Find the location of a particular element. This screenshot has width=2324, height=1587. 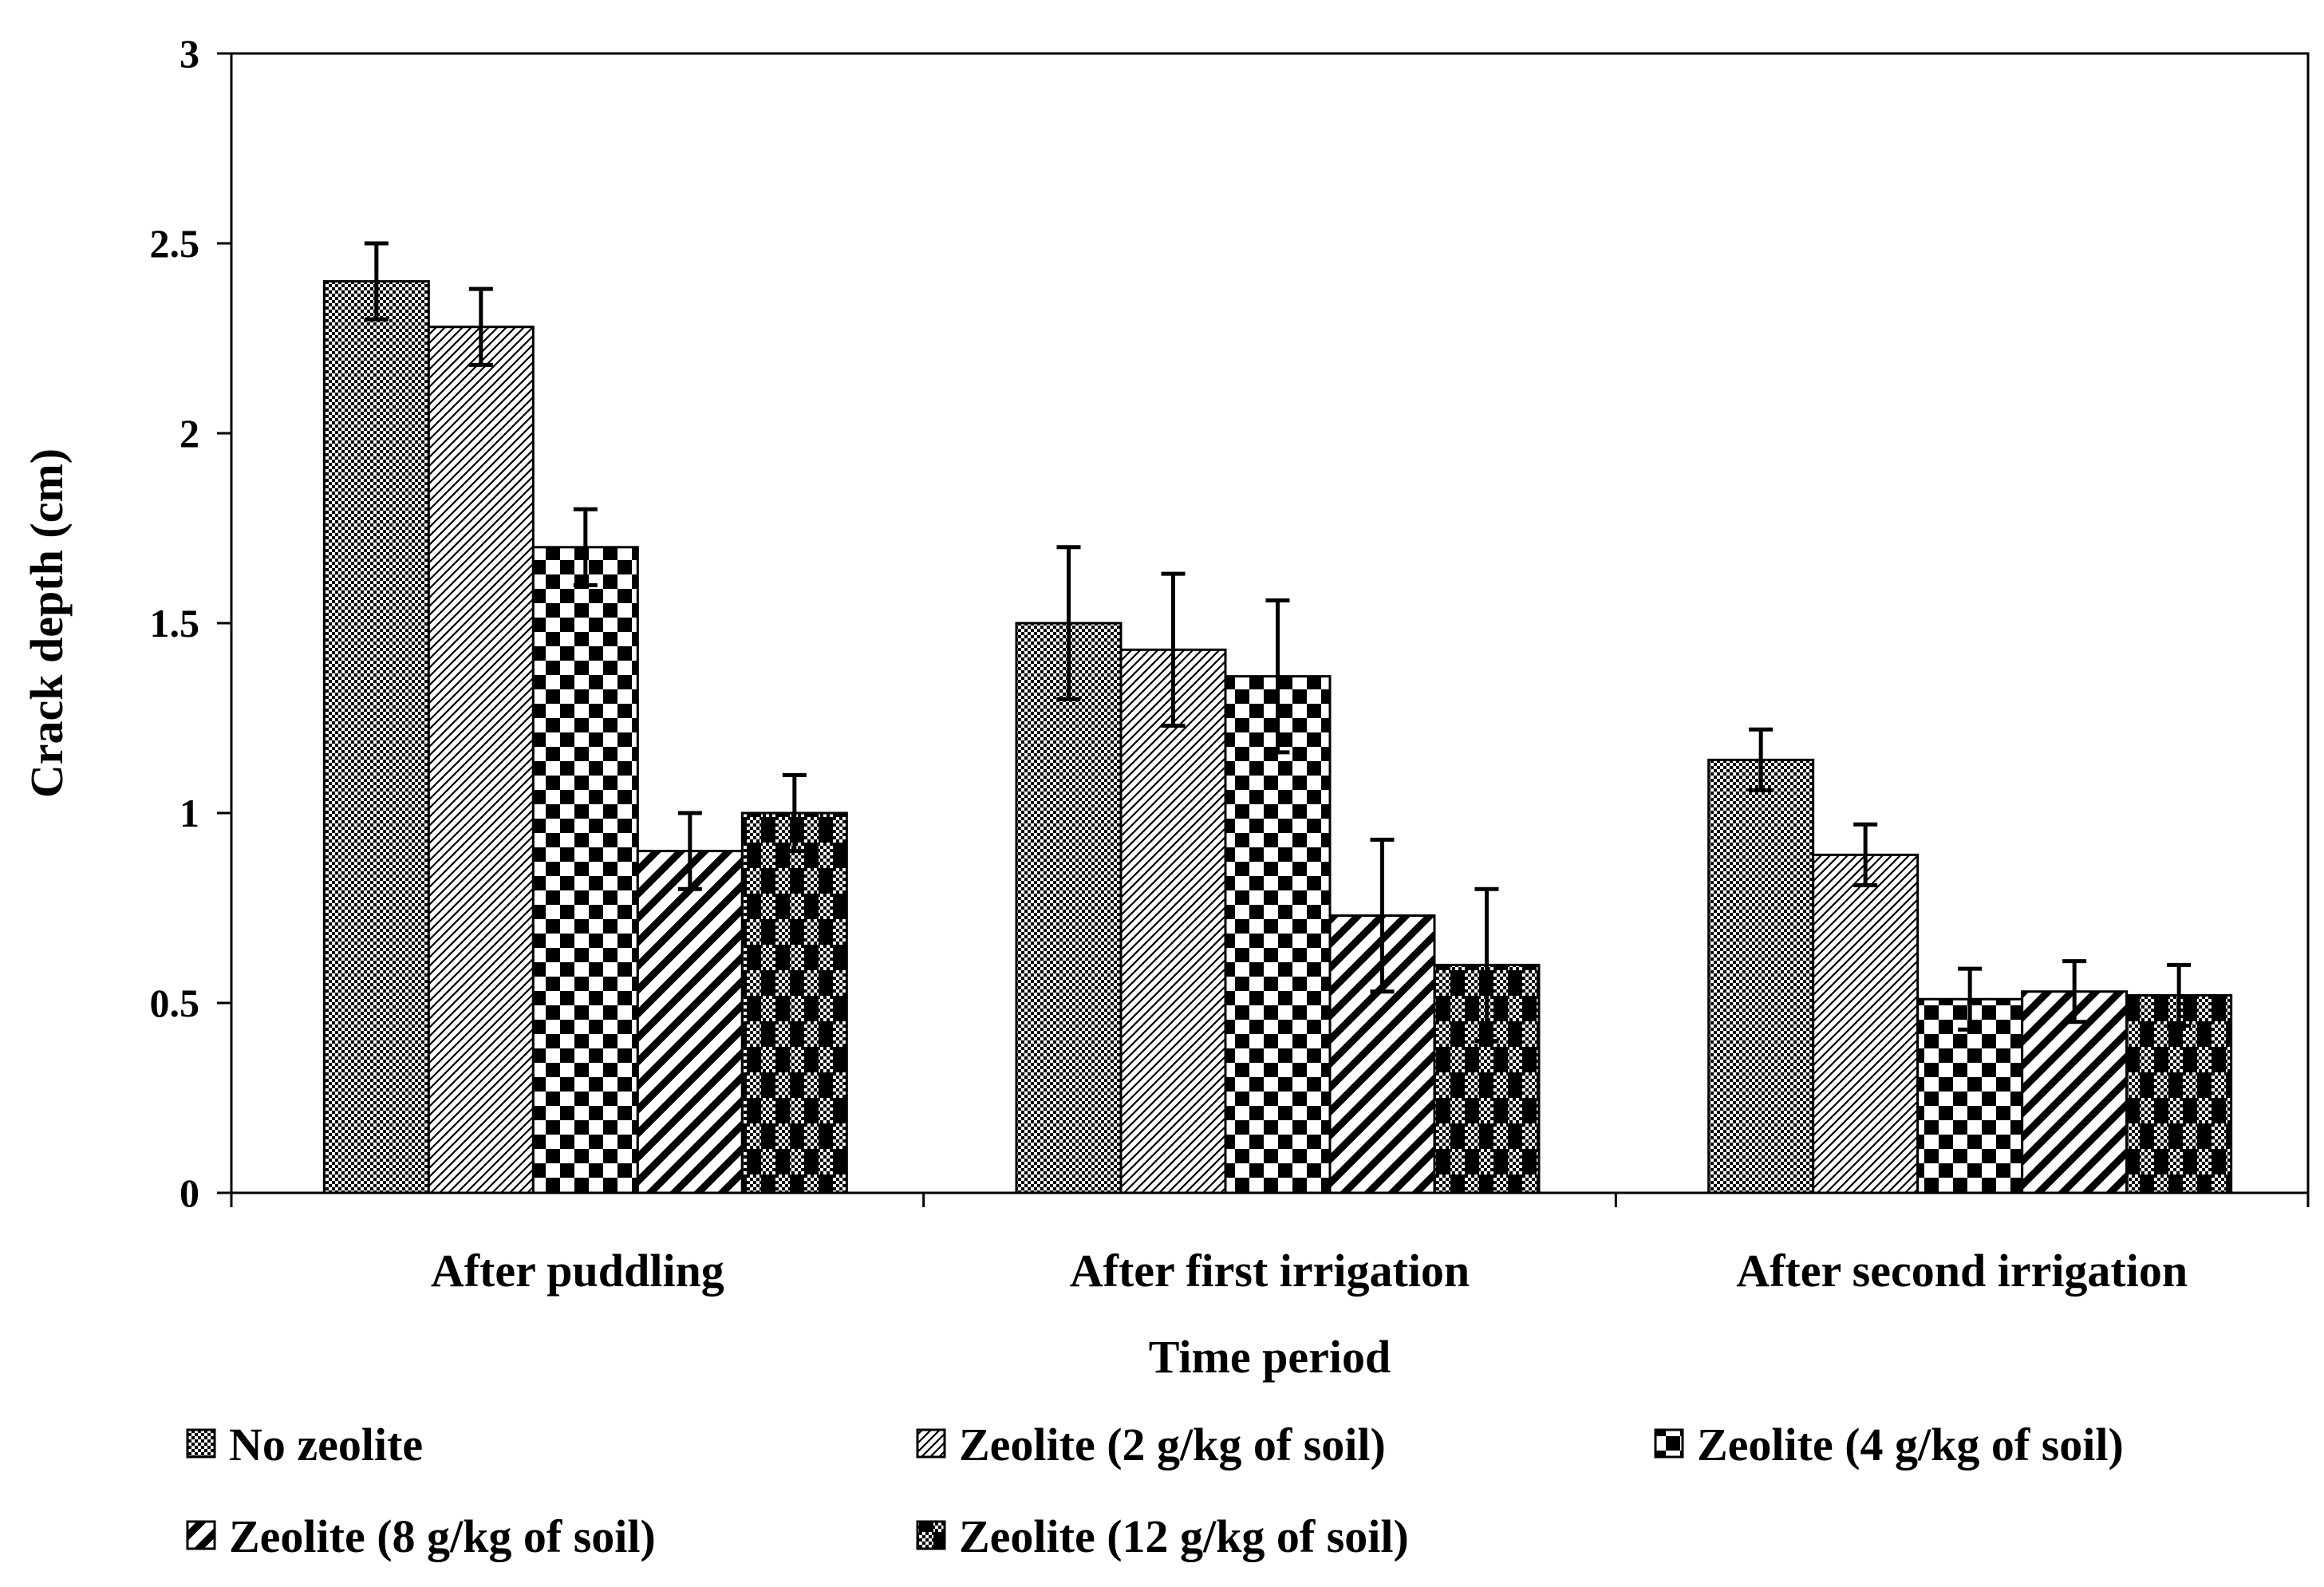

legend-label: Zeolite (8 g/kg of soil) is located at coordinates (442, 1536).